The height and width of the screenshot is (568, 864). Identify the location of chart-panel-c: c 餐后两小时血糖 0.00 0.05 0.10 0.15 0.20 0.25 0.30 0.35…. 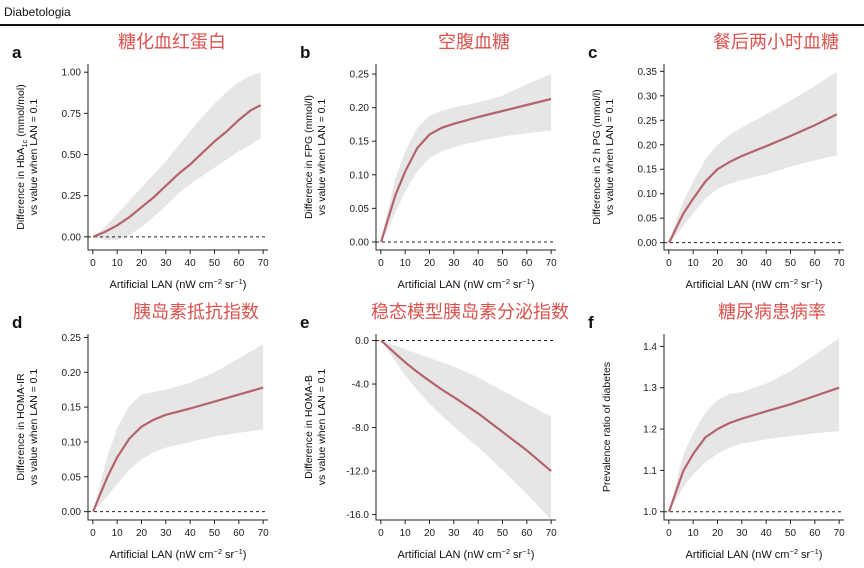
(717, 161).